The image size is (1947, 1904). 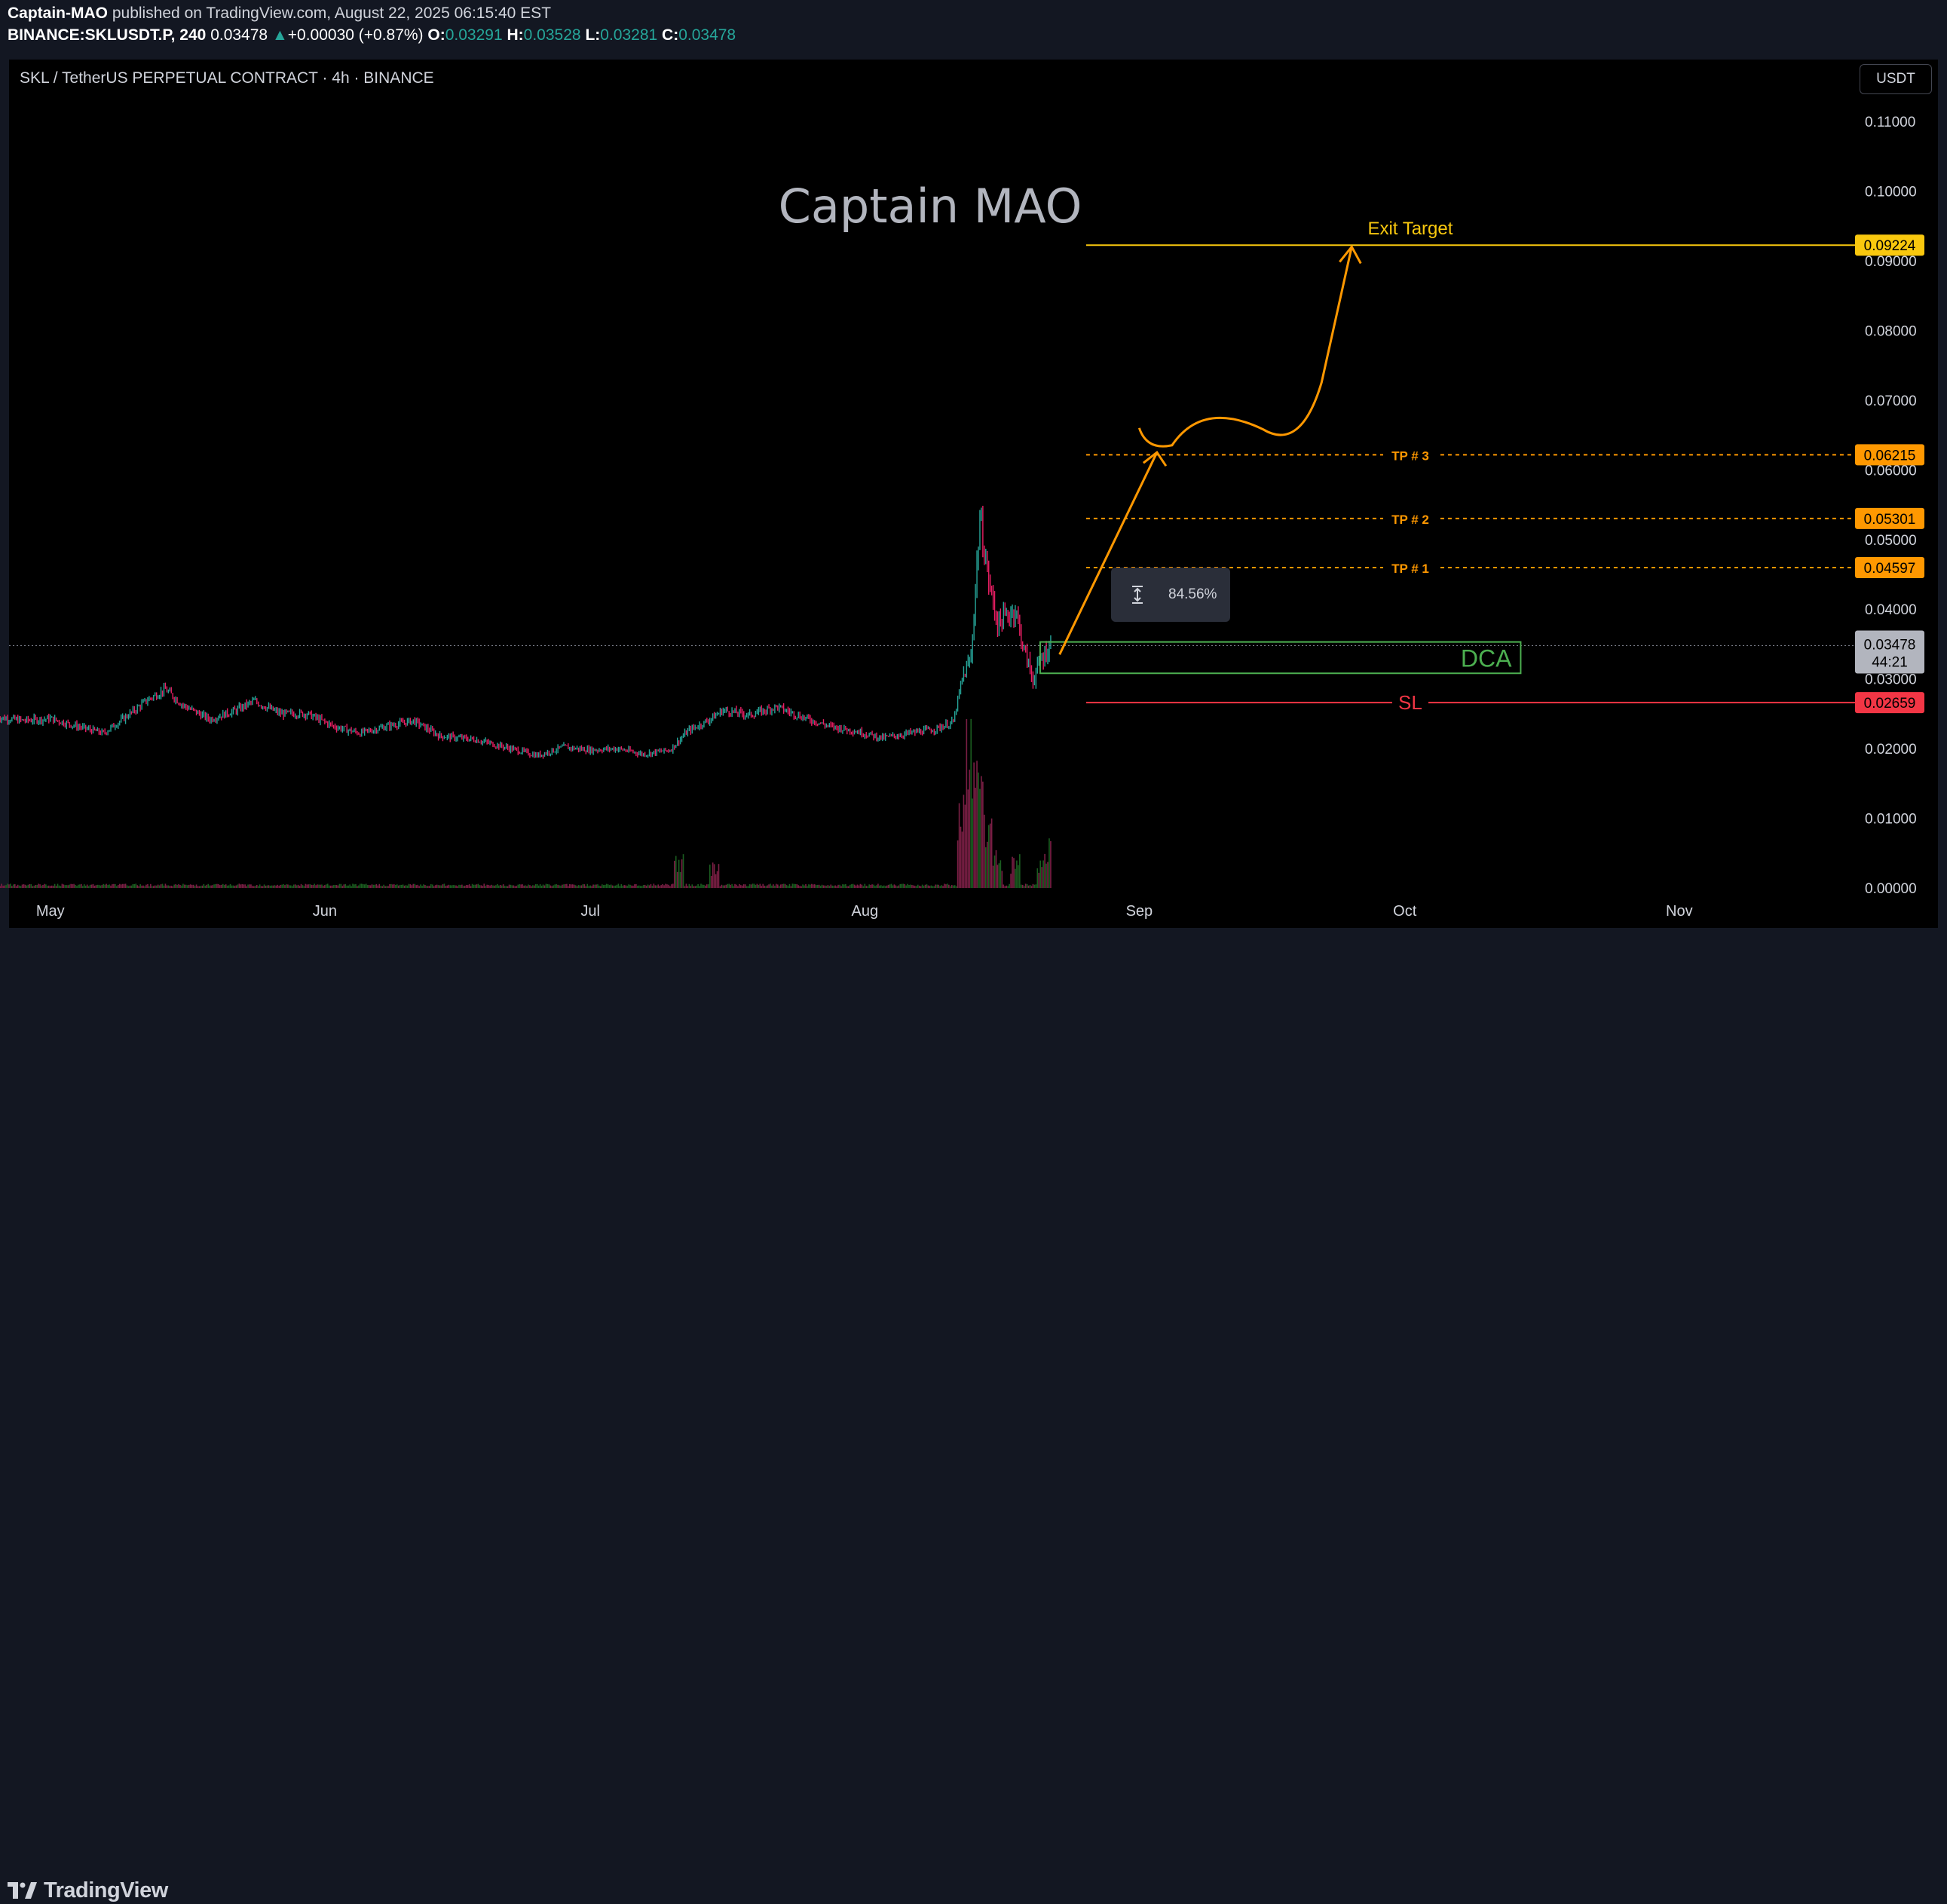 What do you see at coordinates (552, 35) in the screenshot?
I see `high-value: 0.03528` at bounding box center [552, 35].